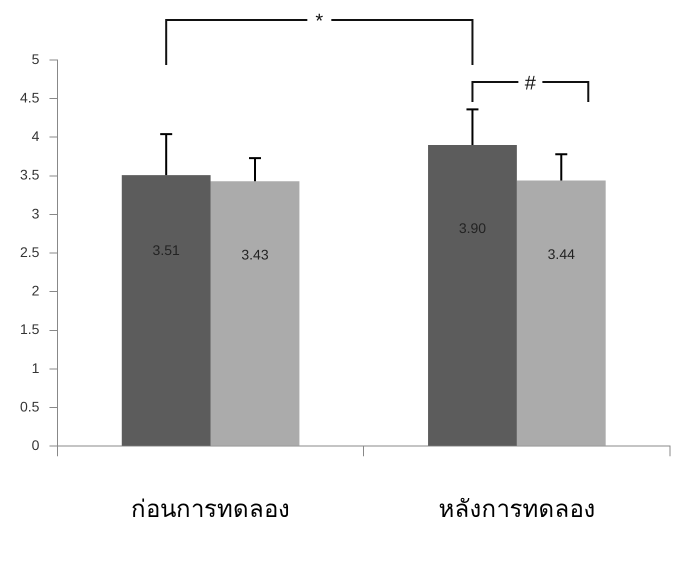  Describe the element at coordinates (255, 254) in the screenshot. I see `data-label: 3.43` at that location.